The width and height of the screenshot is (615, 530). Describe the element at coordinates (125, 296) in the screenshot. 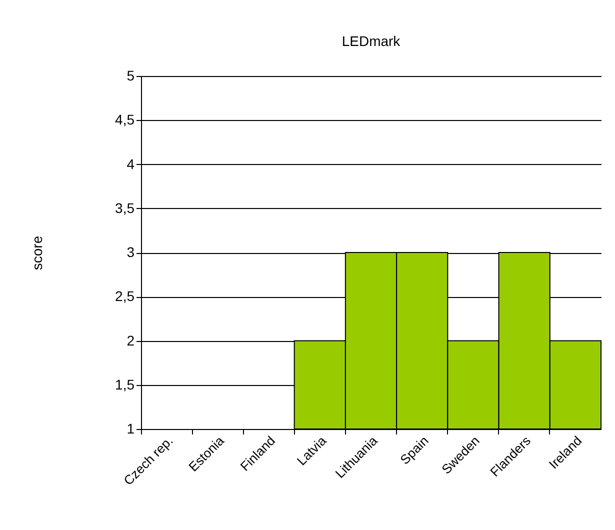

I see `y-tick-label: 2,5` at that location.